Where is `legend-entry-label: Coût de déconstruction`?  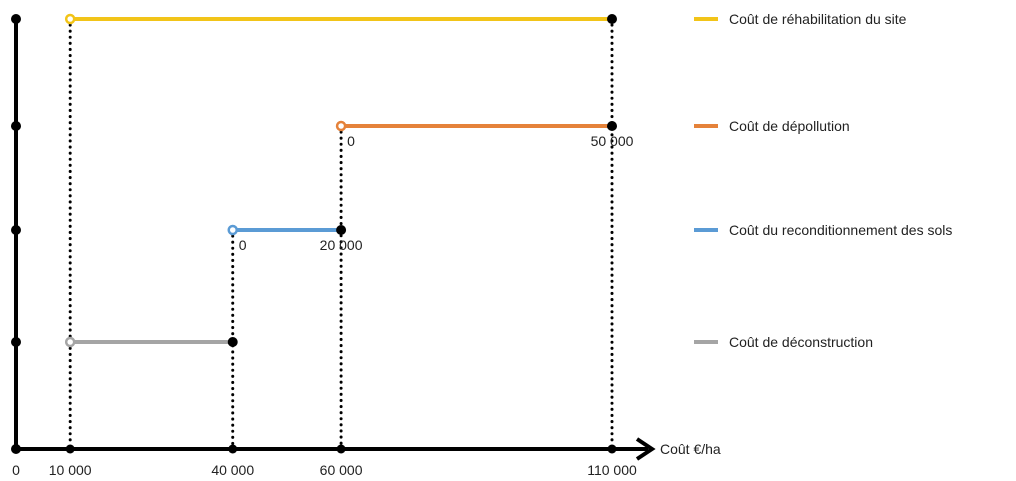 legend-entry-label: Coût de déconstruction is located at coordinates (801, 342).